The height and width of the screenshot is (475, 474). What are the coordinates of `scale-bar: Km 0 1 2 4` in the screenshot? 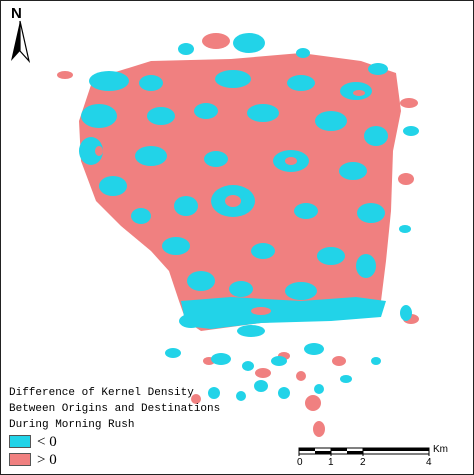 It's located at (372, 457).